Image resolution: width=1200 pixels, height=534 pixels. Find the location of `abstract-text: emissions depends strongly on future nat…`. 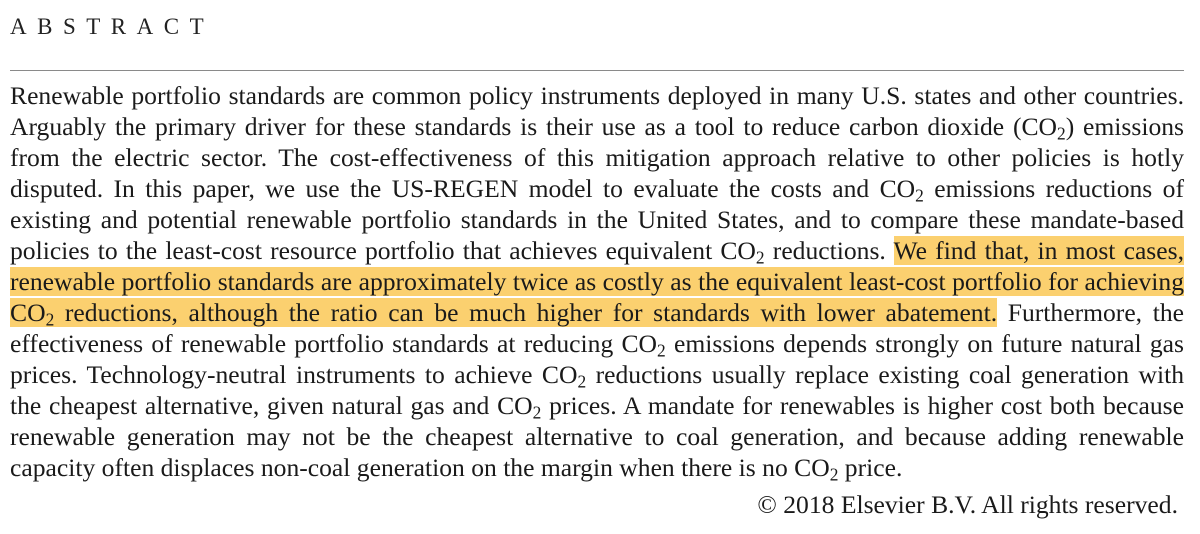

abstract-text: emissions depends strongly on future nat… is located at coordinates (597, 359).